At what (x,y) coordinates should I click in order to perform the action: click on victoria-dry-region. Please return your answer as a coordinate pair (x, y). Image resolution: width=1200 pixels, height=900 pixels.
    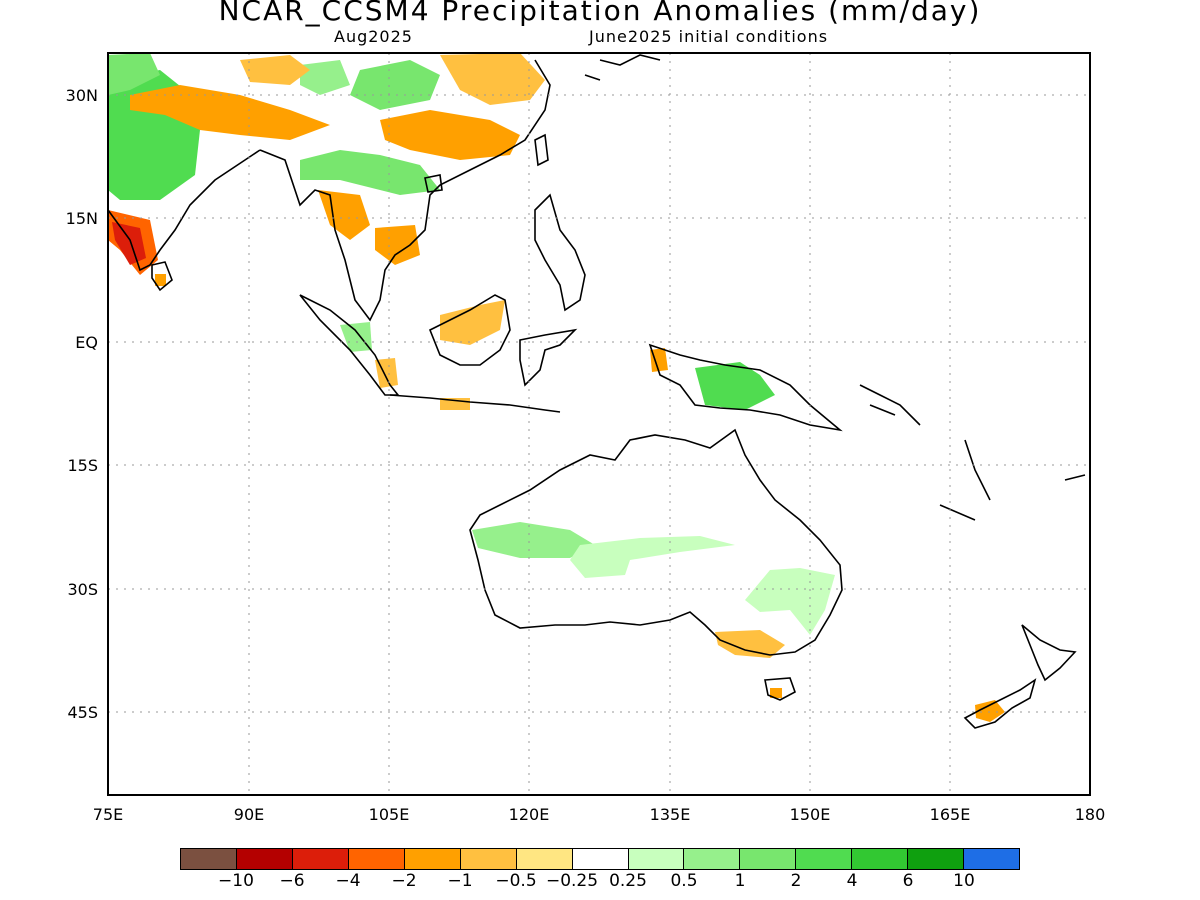
    Looking at the image, I should click on (750, 644).